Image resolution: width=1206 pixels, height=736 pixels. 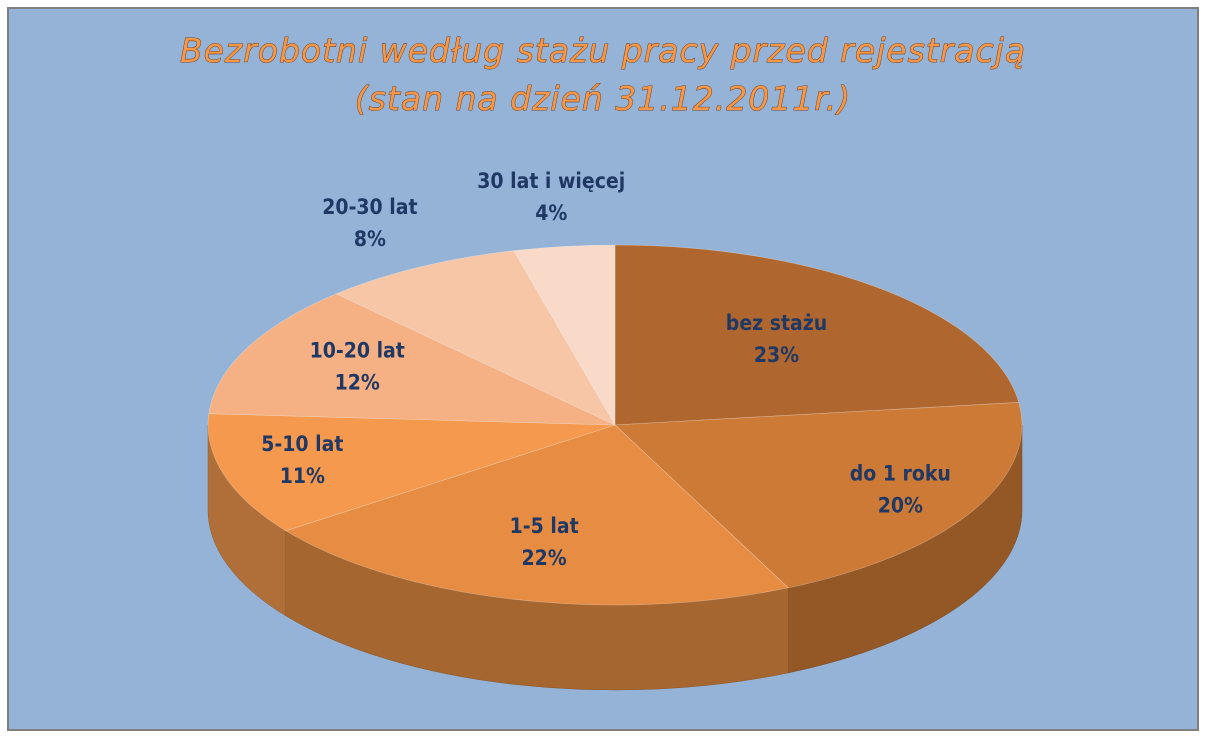 What do you see at coordinates (776, 323) in the screenshot?
I see `data-label-name: bez stażu` at bounding box center [776, 323].